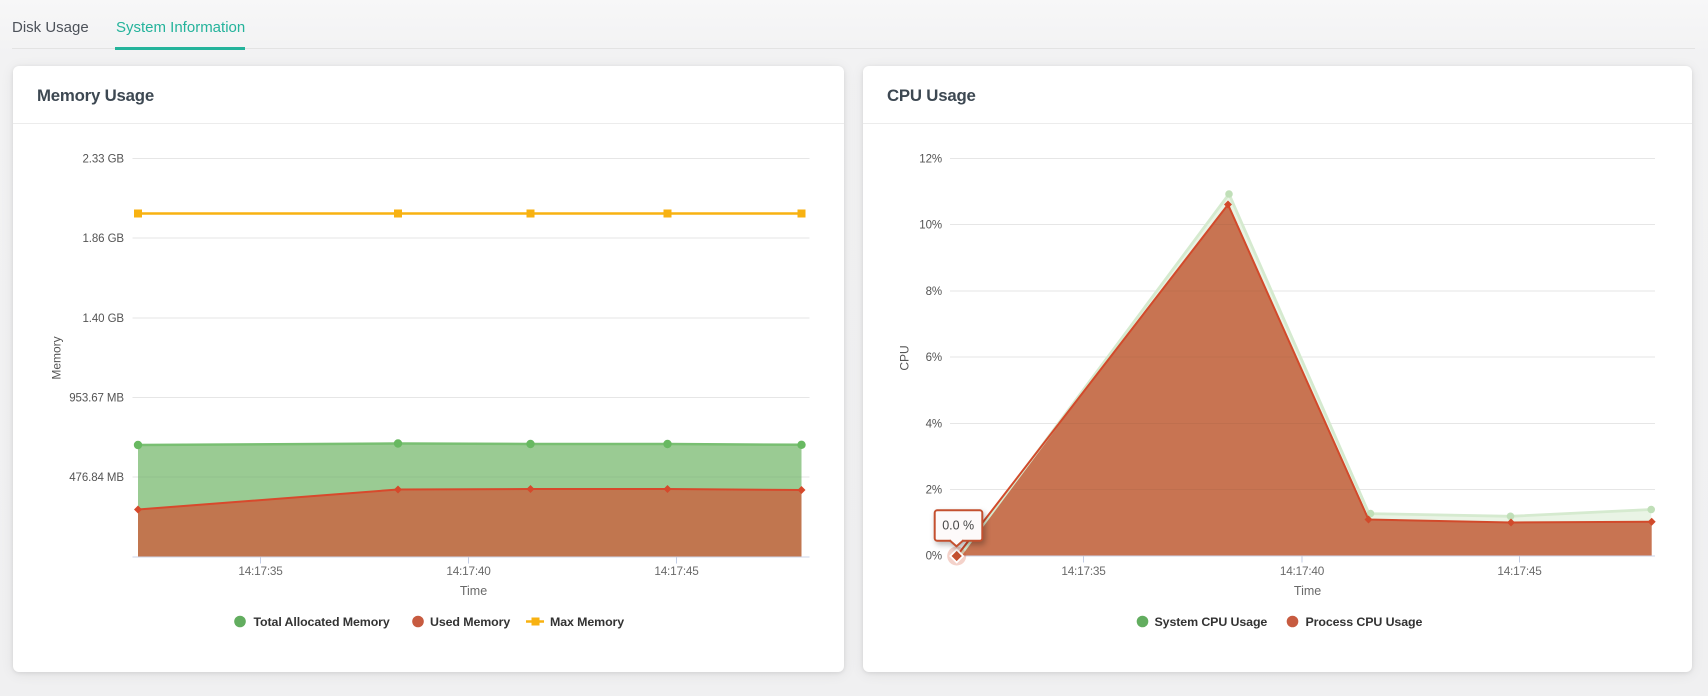  I want to click on svg-text: 4%, so click(934, 424).